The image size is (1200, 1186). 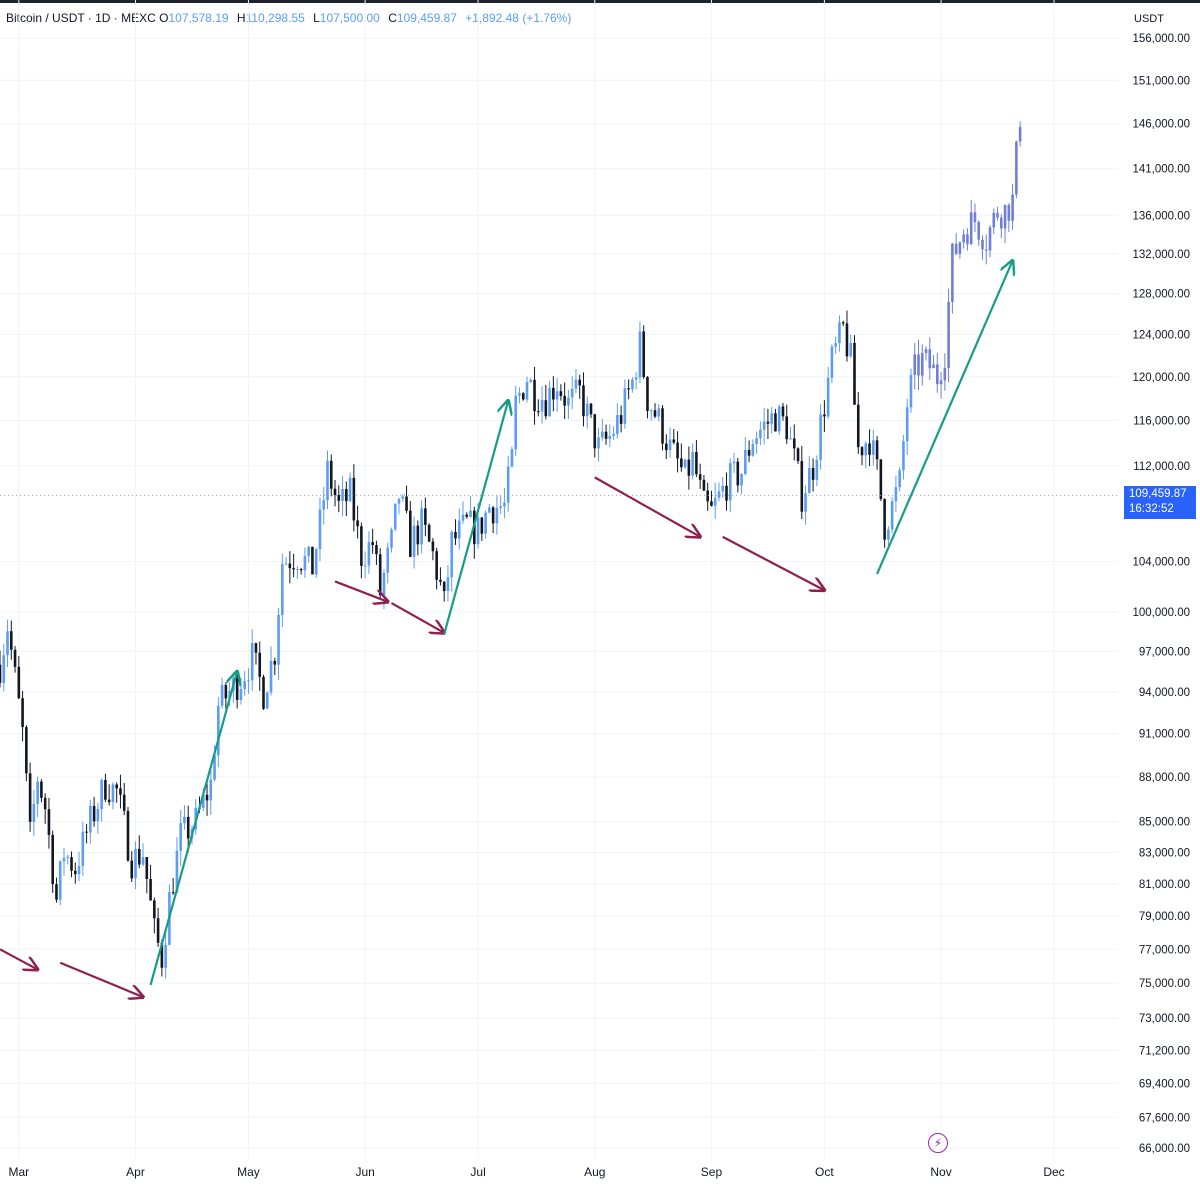 I want to click on y-tick-label: 75,000.00, so click(x=1164, y=984).